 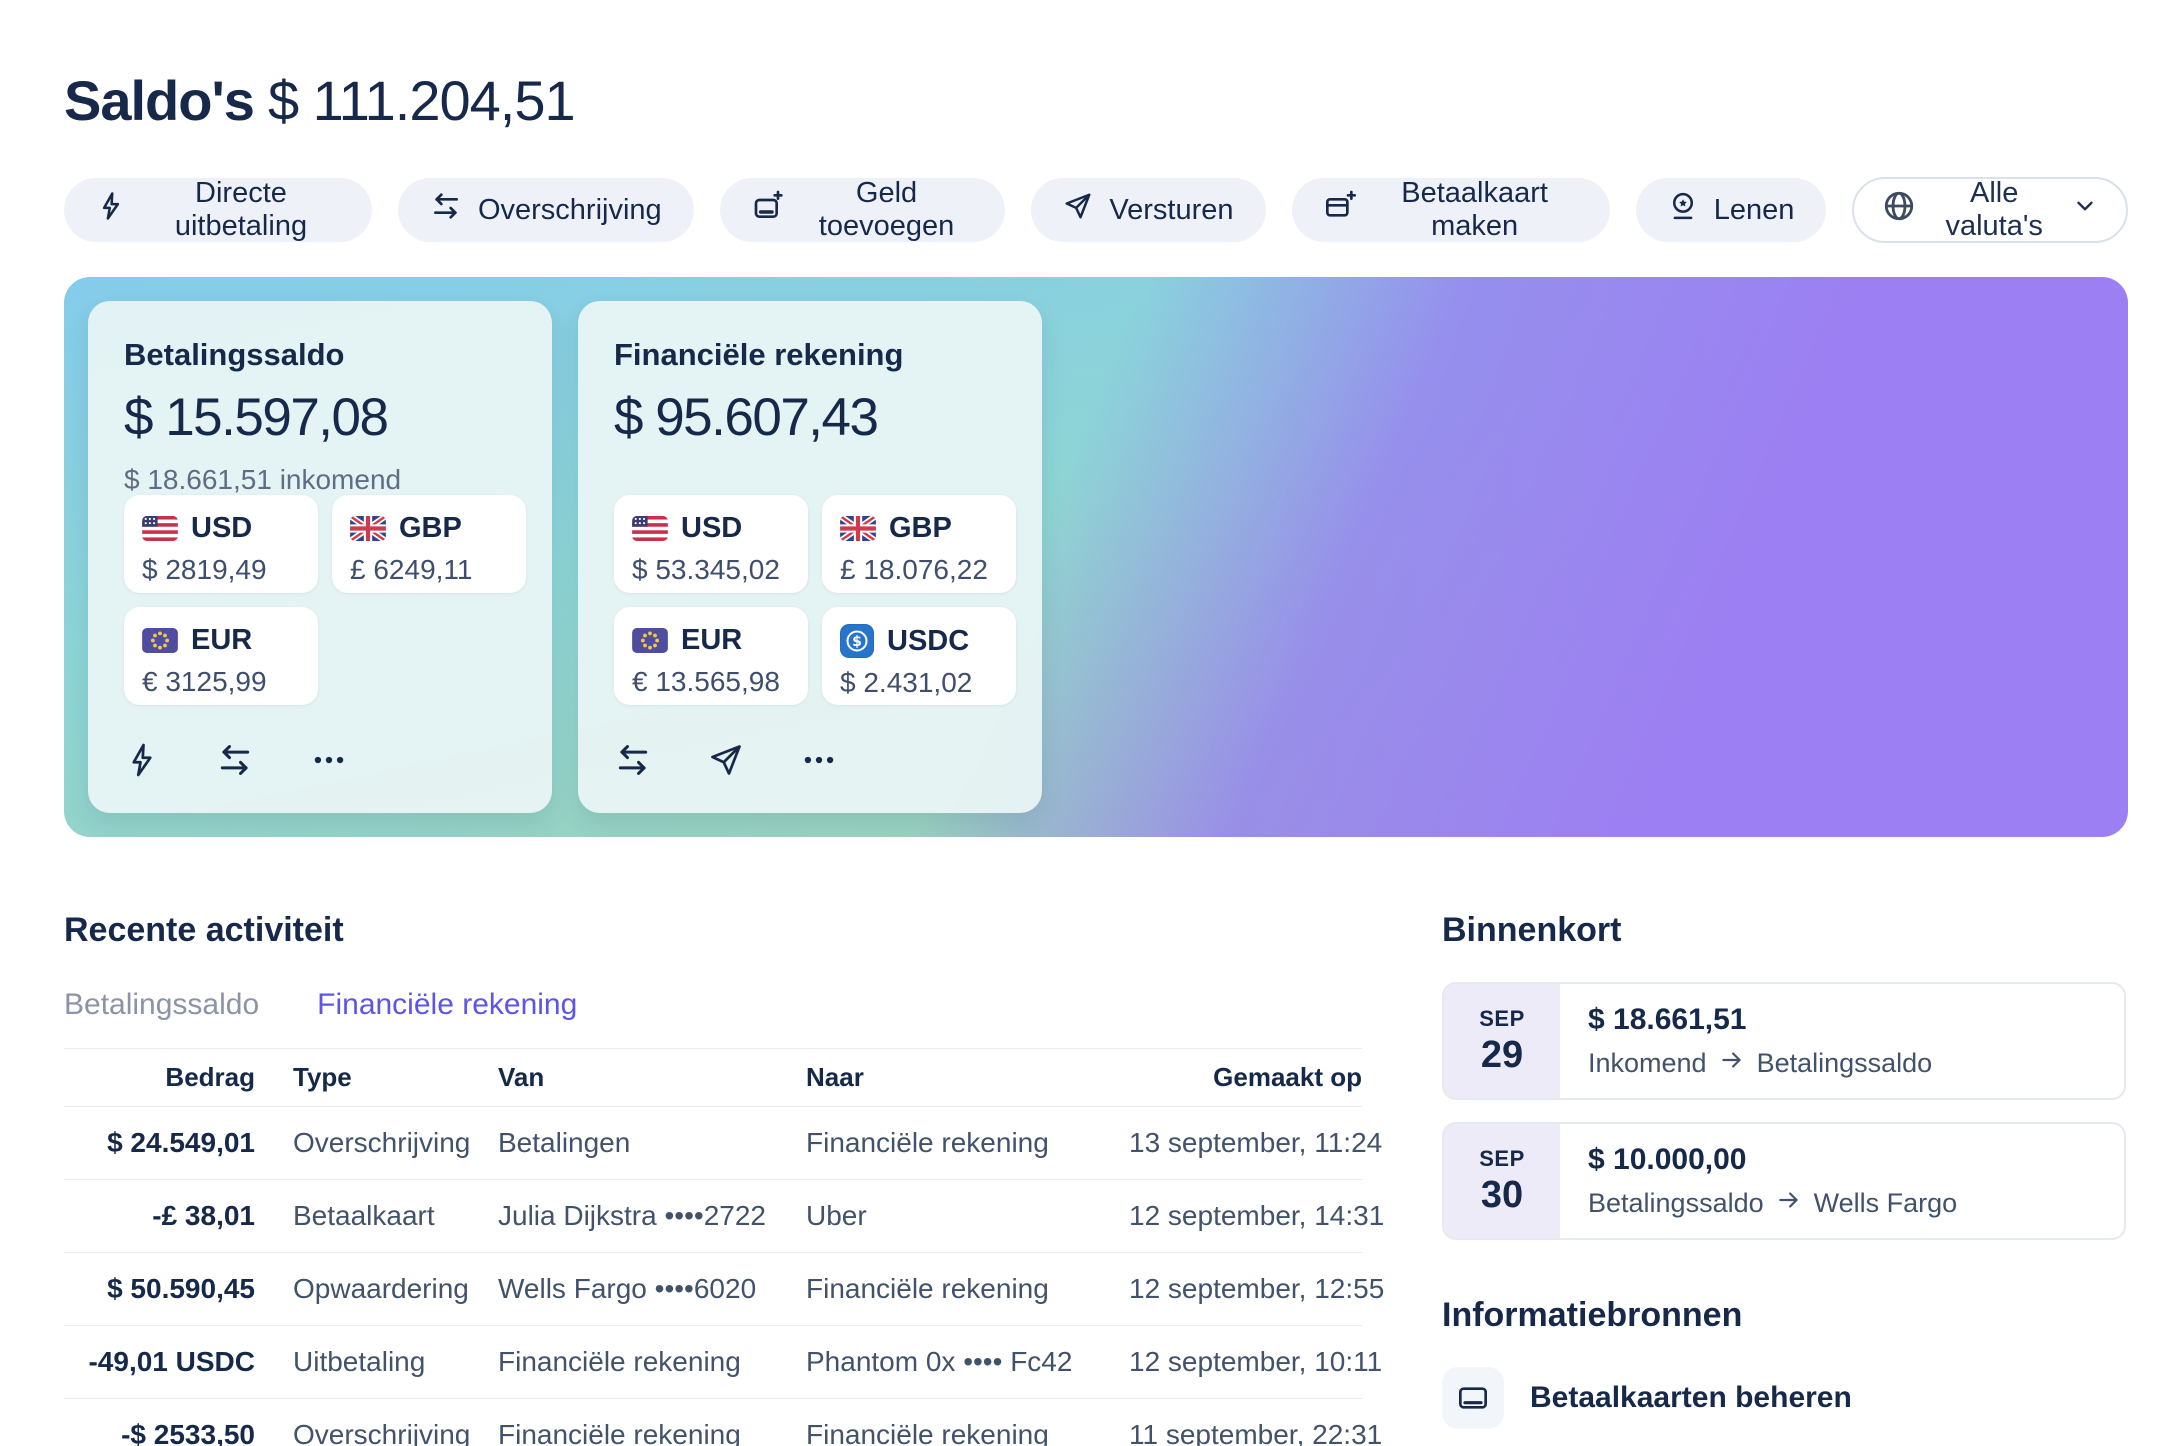 I want to click on account-name: Betalingssaldo, so click(x=234, y=354).